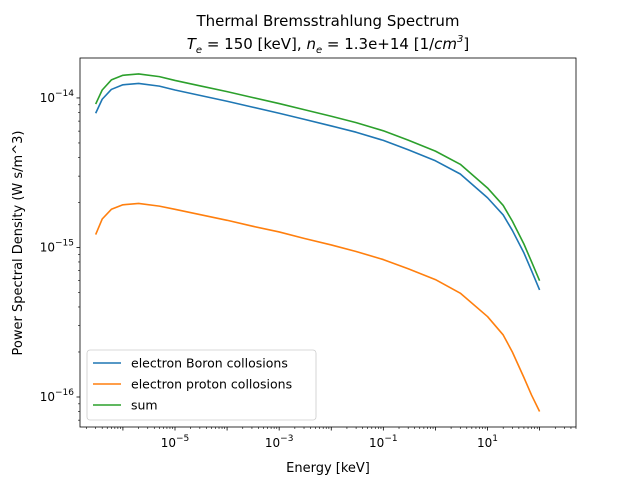 This screenshot has width=640, height=485. I want to click on ne-value: = 1.3e+14 [1/, so click(378, 44).